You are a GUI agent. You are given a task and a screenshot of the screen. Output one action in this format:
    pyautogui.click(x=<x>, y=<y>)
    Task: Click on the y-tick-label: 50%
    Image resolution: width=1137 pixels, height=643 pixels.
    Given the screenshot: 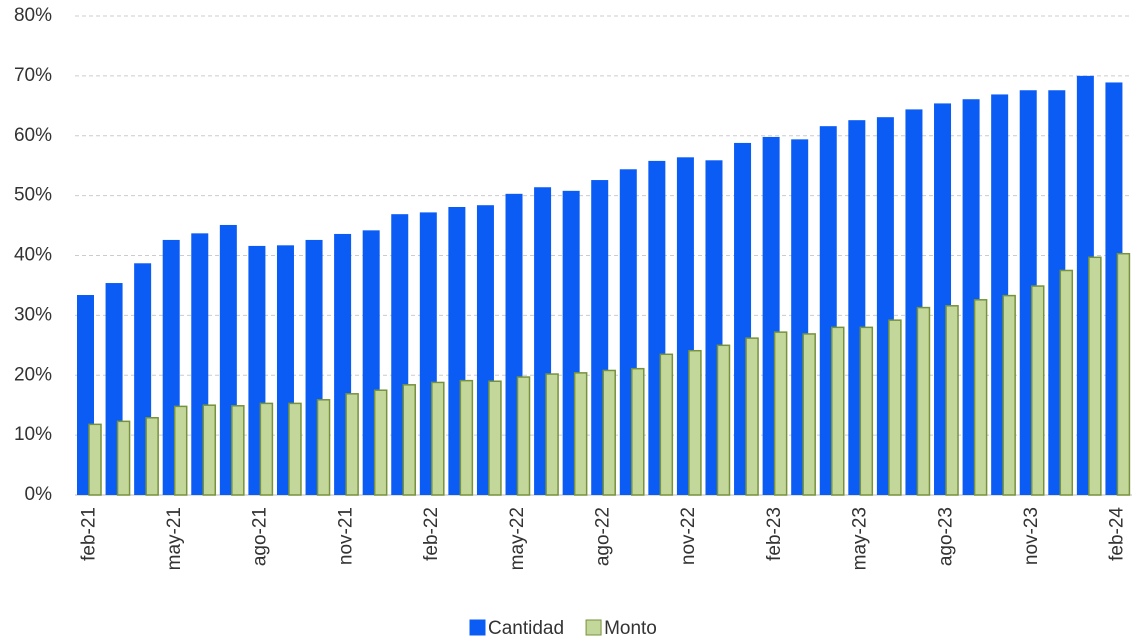 What is the action you would take?
    pyautogui.click(x=33, y=195)
    